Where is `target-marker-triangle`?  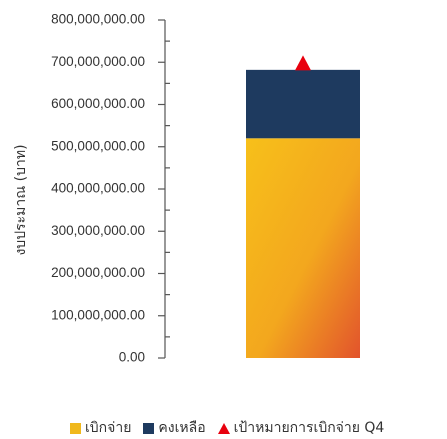
target-marker-triangle is located at coordinates (303, 63).